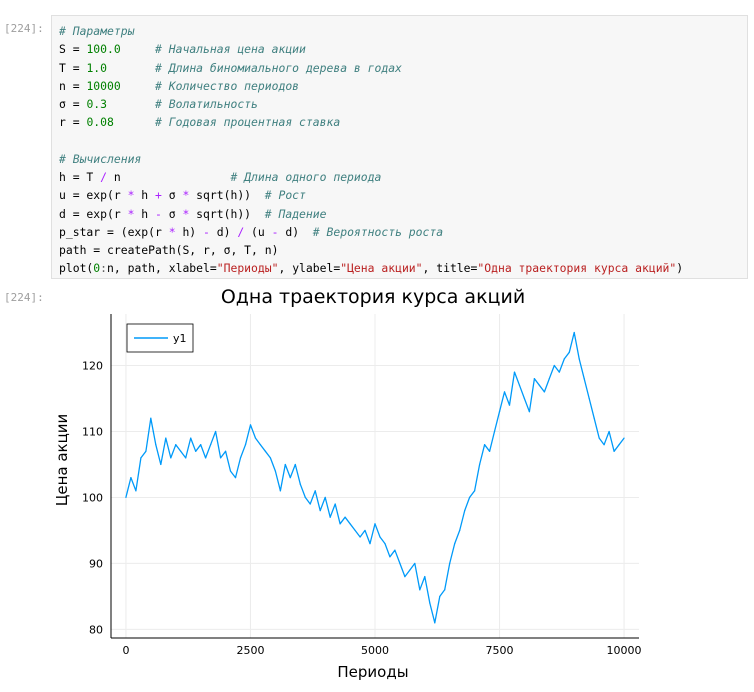 The width and height of the screenshot is (754, 692). What do you see at coordinates (96, 629) in the screenshot?
I see `y-tick-label: 80` at bounding box center [96, 629].